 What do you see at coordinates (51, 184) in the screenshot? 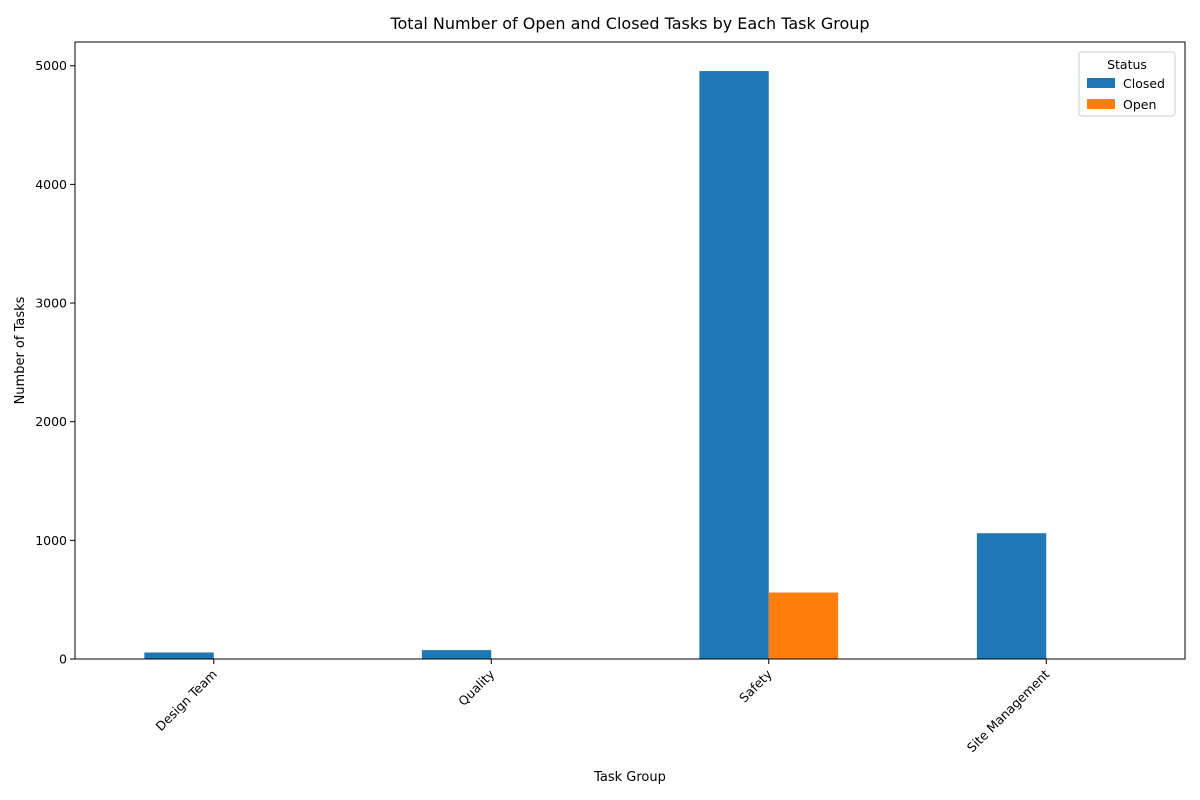
I see `y-tick-label-4000: 4000` at bounding box center [51, 184].